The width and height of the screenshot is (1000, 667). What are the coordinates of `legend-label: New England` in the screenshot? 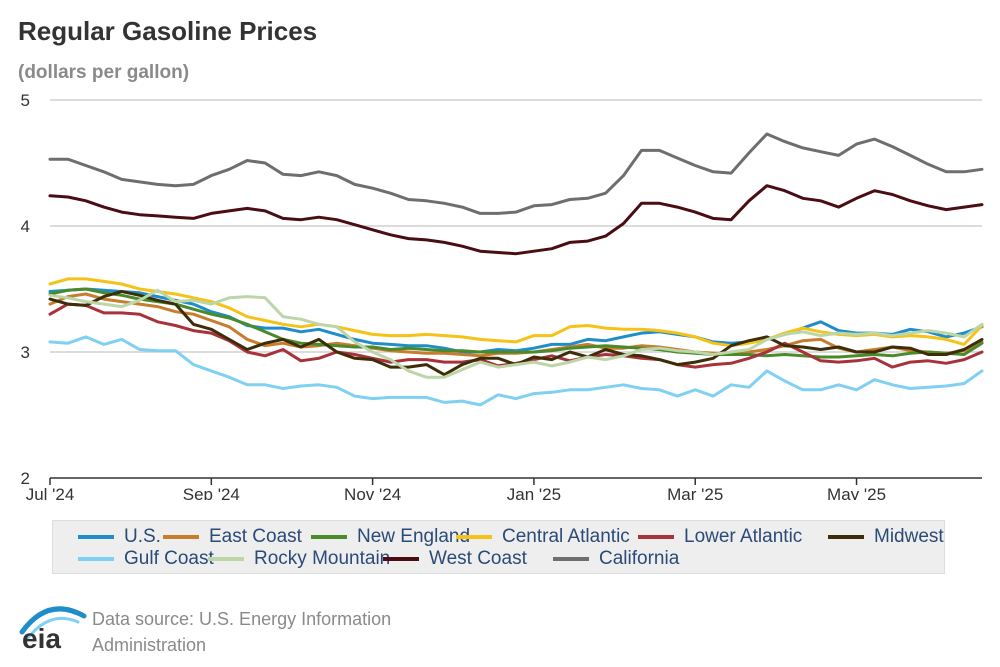 It's located at (414, 536).